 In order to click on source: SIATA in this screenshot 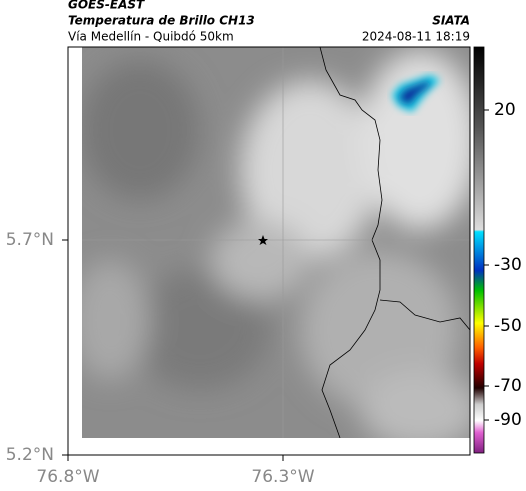, I will do `click(451, 21)`.